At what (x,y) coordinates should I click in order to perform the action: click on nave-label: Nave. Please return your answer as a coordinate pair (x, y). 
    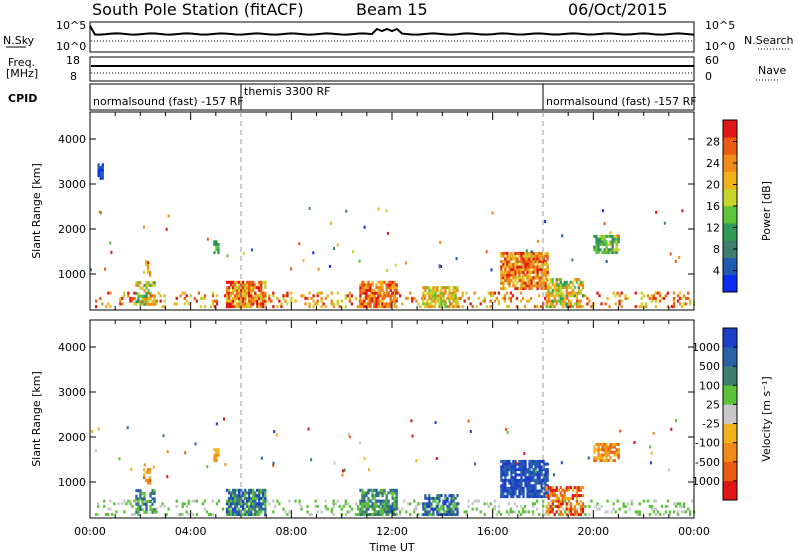
    Looking at the image, I should click on (772, 70).